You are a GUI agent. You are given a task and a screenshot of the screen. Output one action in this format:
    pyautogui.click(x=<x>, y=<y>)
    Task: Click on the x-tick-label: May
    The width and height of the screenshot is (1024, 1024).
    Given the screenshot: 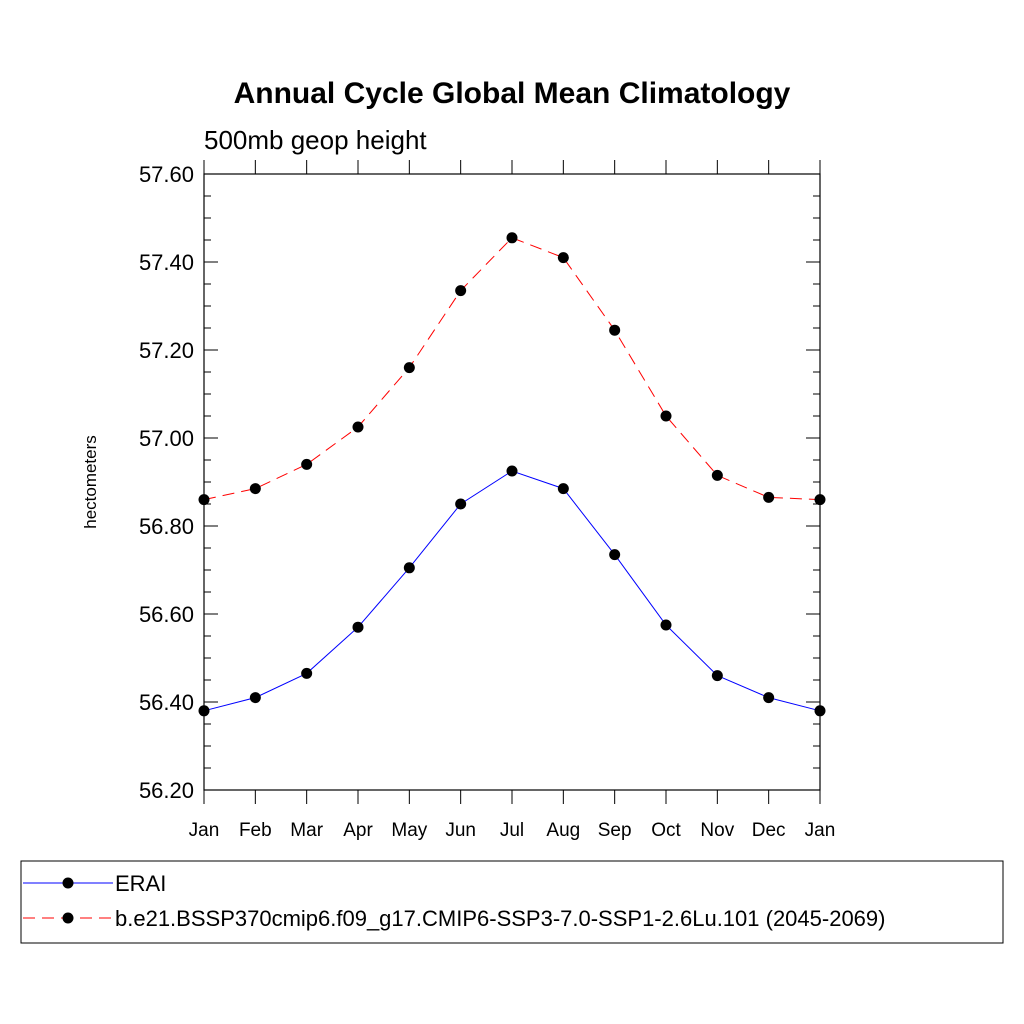 What is the action you would take?
    pyautogui.click(x=409, y=830)
    